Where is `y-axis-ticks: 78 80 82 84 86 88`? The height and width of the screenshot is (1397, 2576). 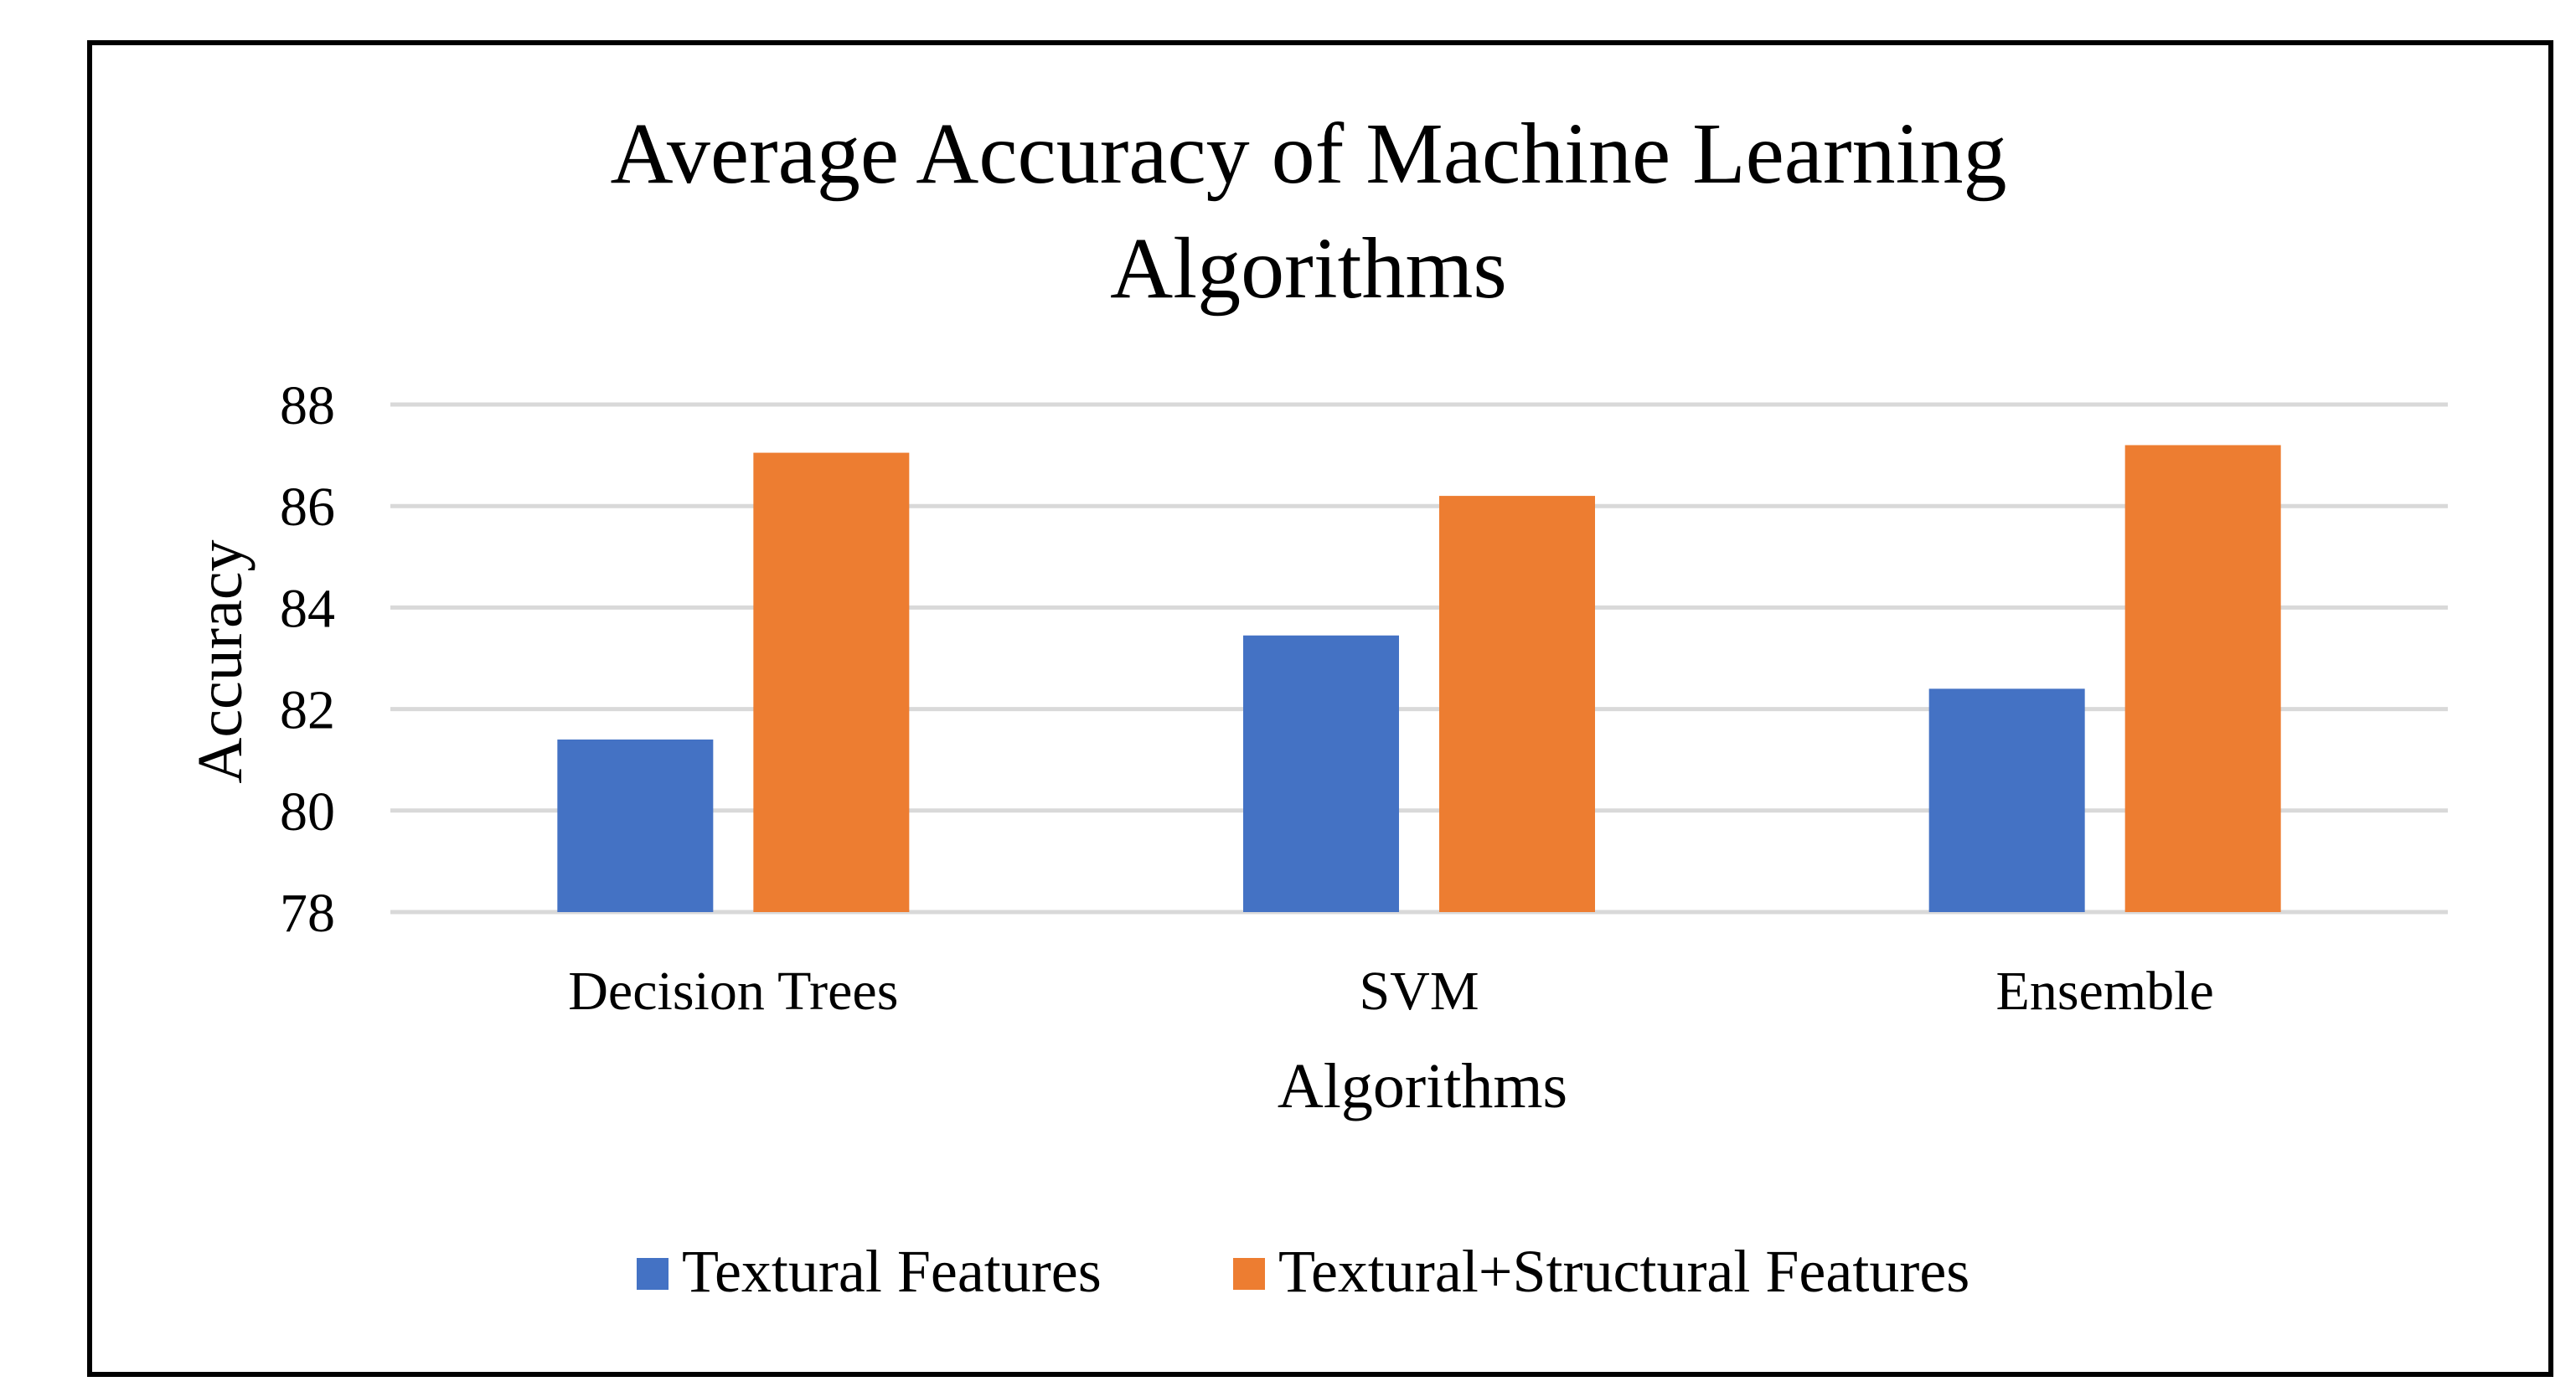 y-axis-ticks: 78 80 82 84 86 88 is located at coordinates (307, 659).